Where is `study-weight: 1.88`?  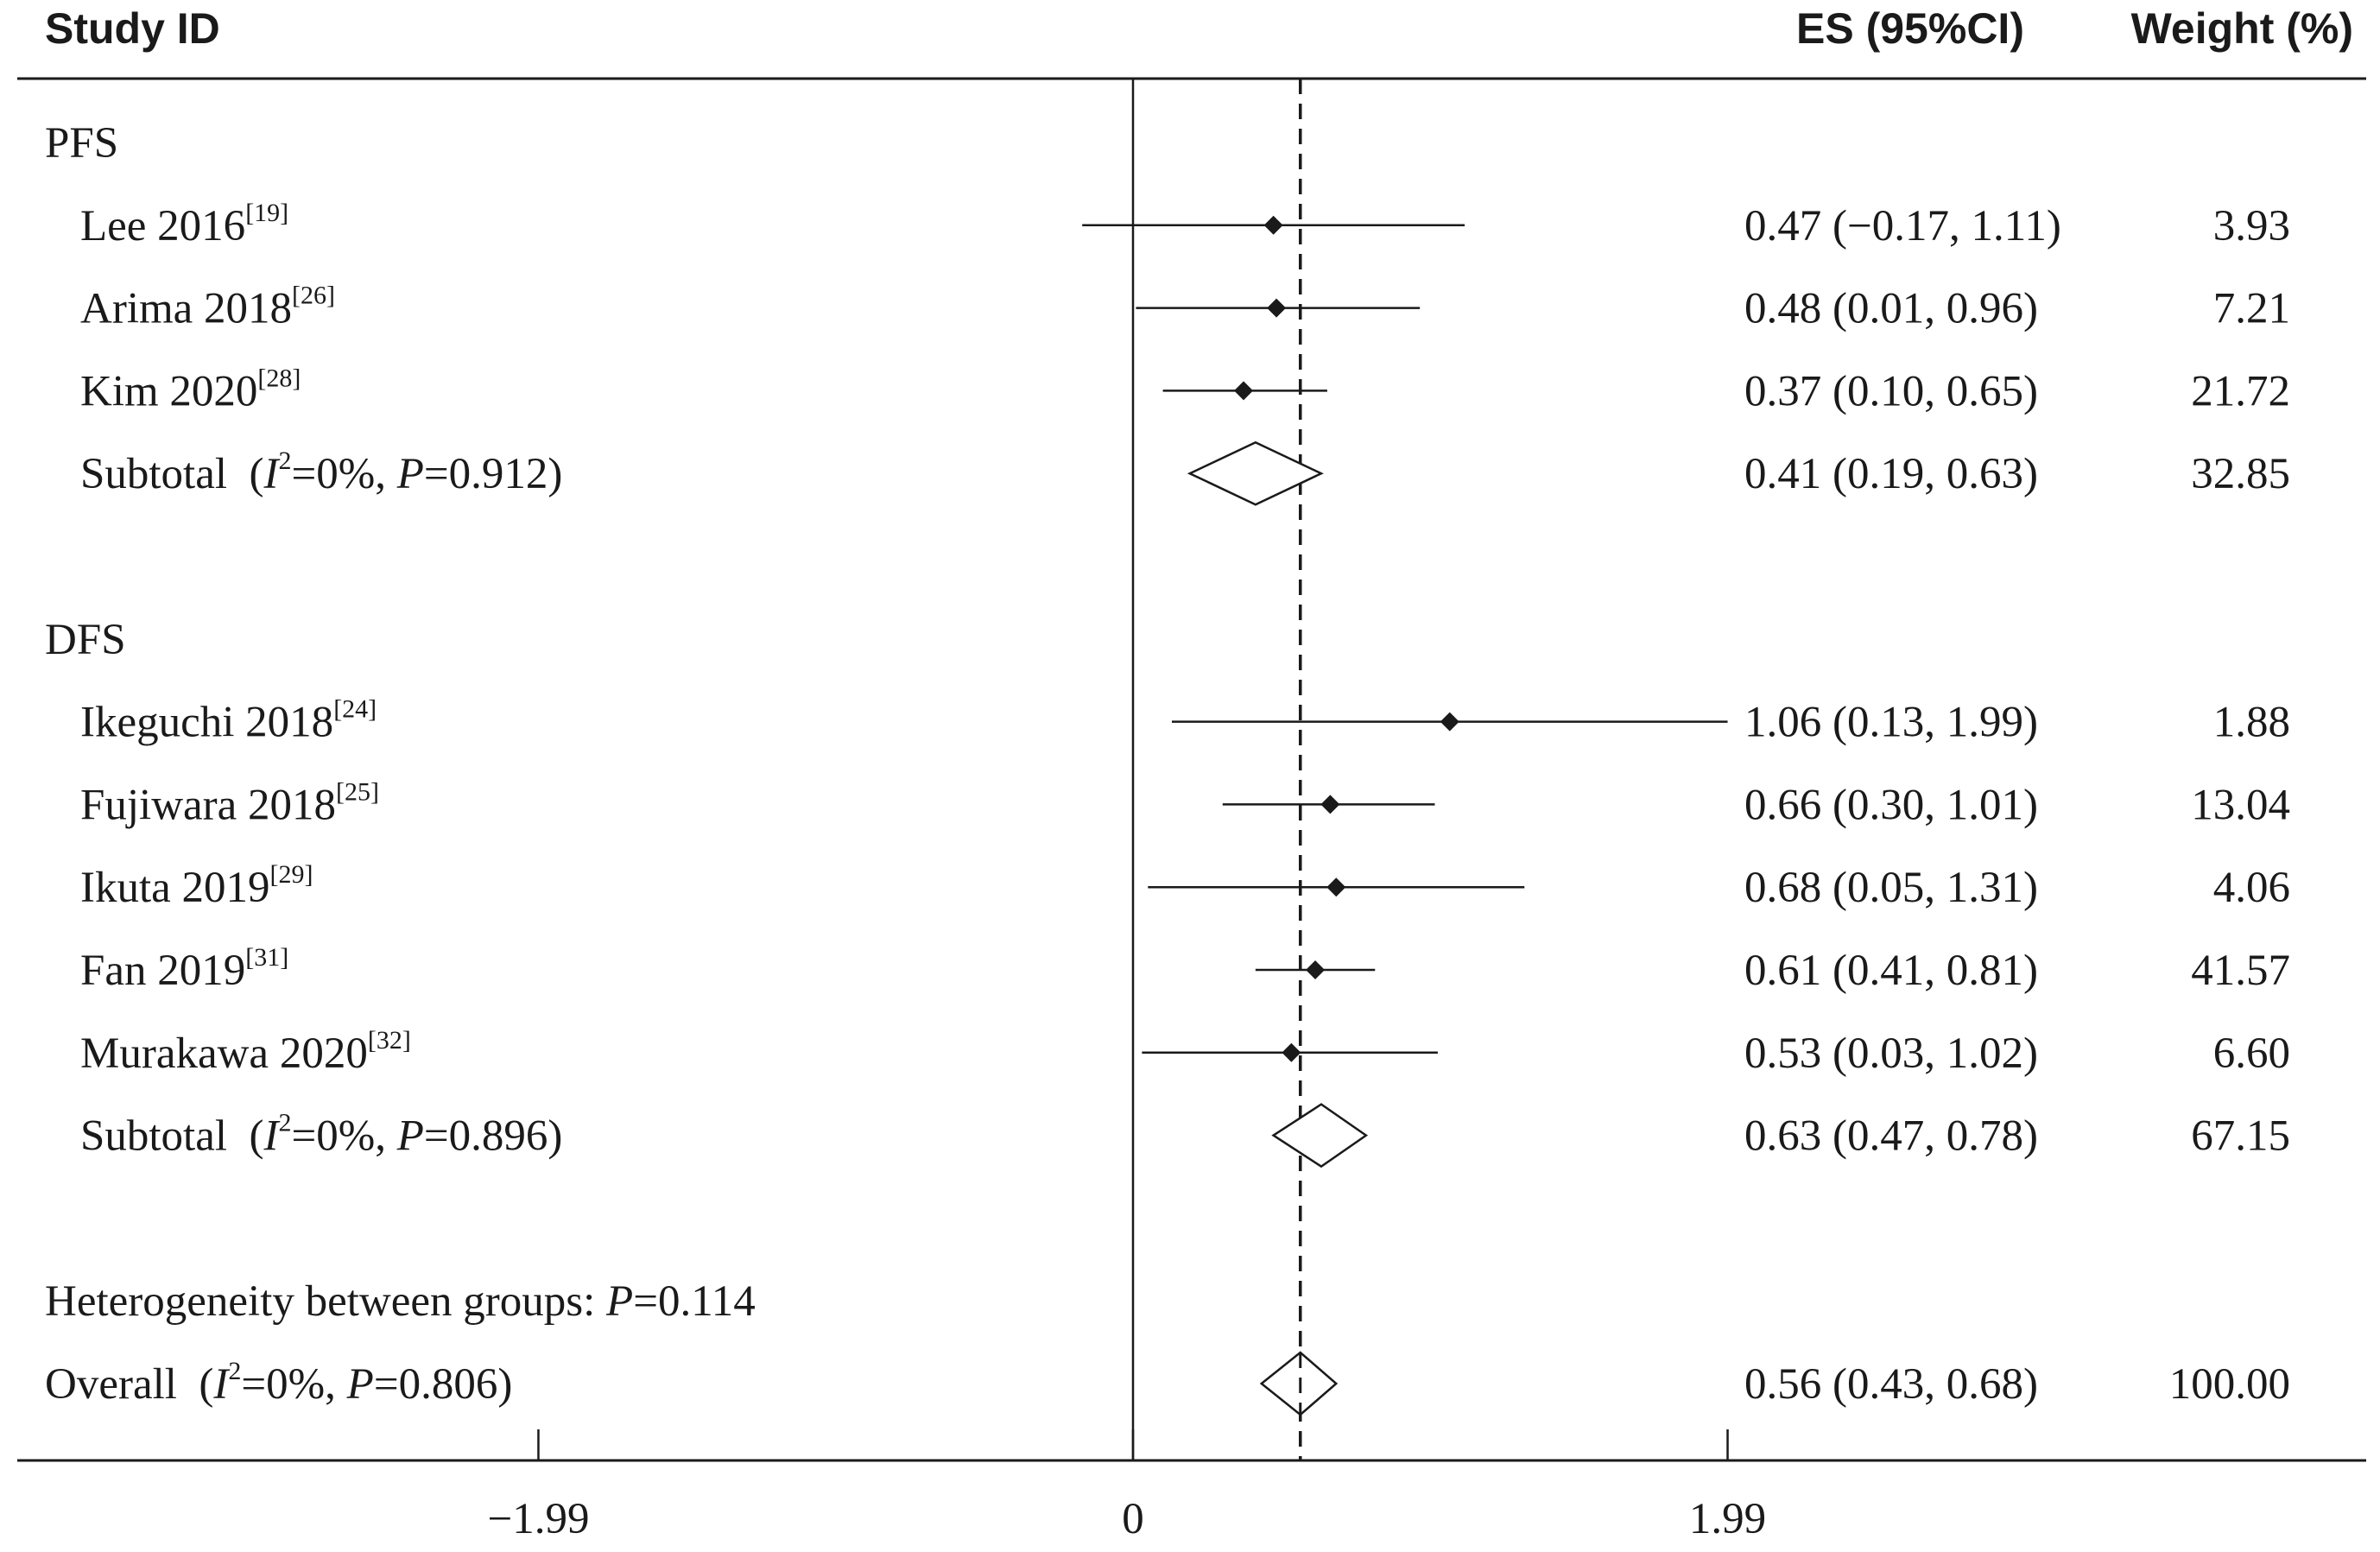 study-weight: 1.88 is located at coordinates (2252, 723).